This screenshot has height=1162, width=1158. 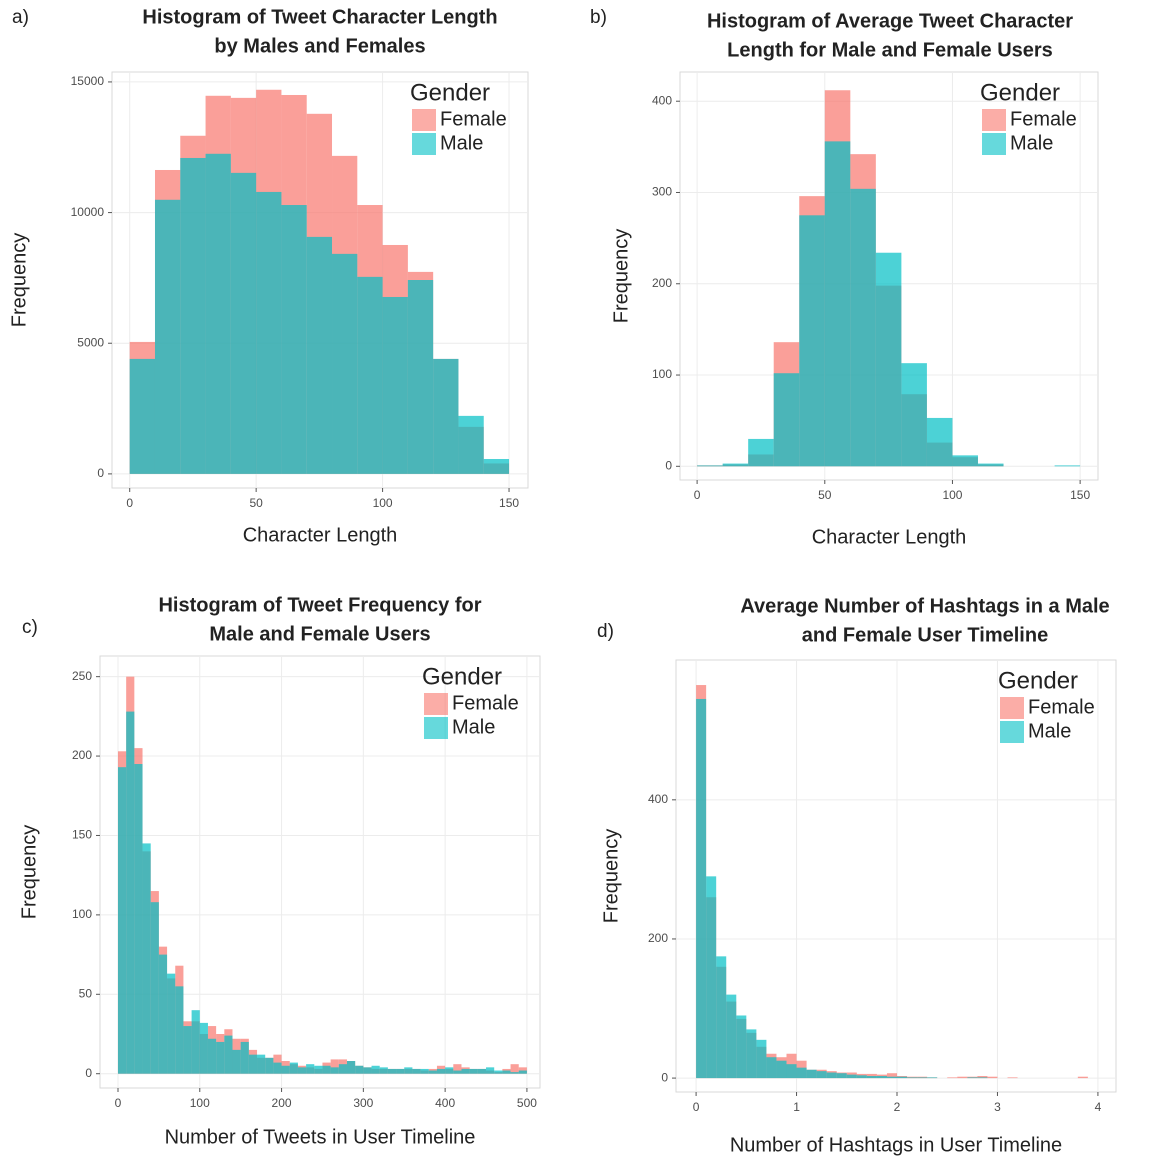 I want to click on chart-title: Average Number of Hashtags in a Male, so click(x=924, y=606).